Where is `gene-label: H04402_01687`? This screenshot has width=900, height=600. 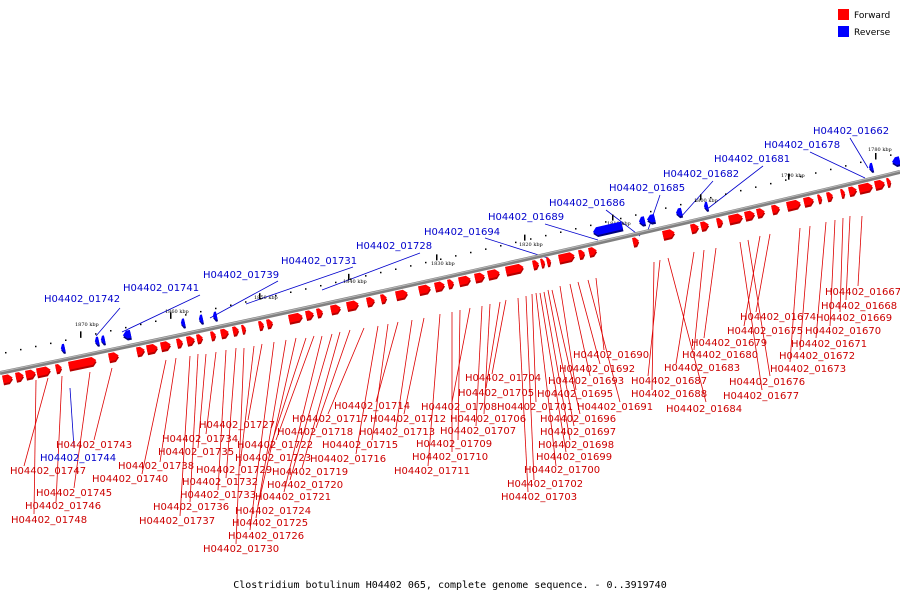
gene-label: H04402_01687 is located at coordinates (669, 381).